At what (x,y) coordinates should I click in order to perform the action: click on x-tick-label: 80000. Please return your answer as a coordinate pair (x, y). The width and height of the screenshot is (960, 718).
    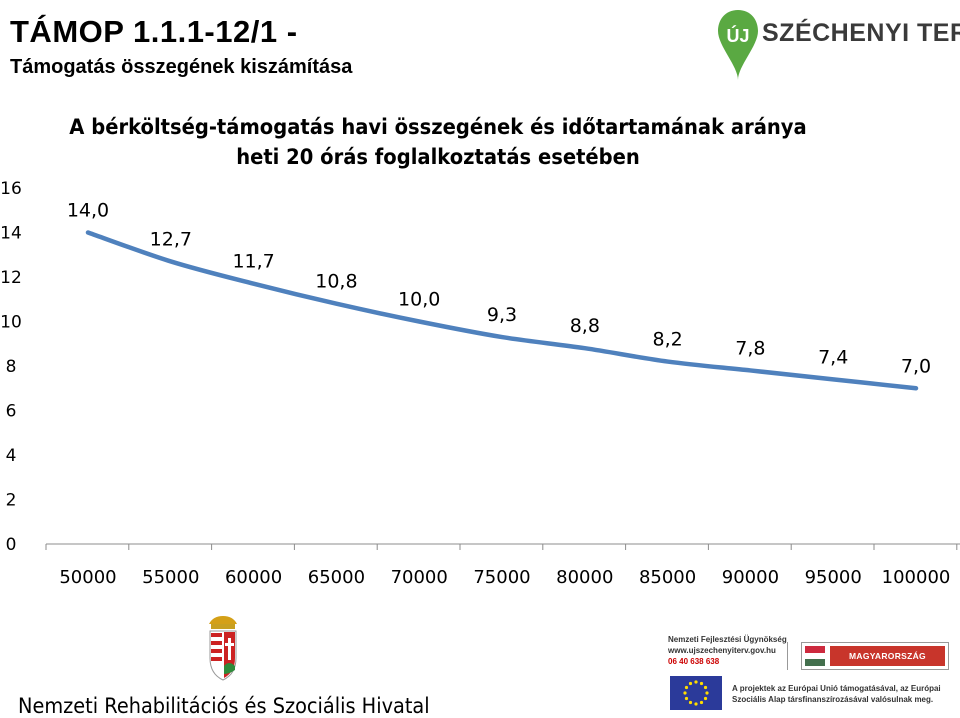
    Looking at the image, I should click on (584, 577).